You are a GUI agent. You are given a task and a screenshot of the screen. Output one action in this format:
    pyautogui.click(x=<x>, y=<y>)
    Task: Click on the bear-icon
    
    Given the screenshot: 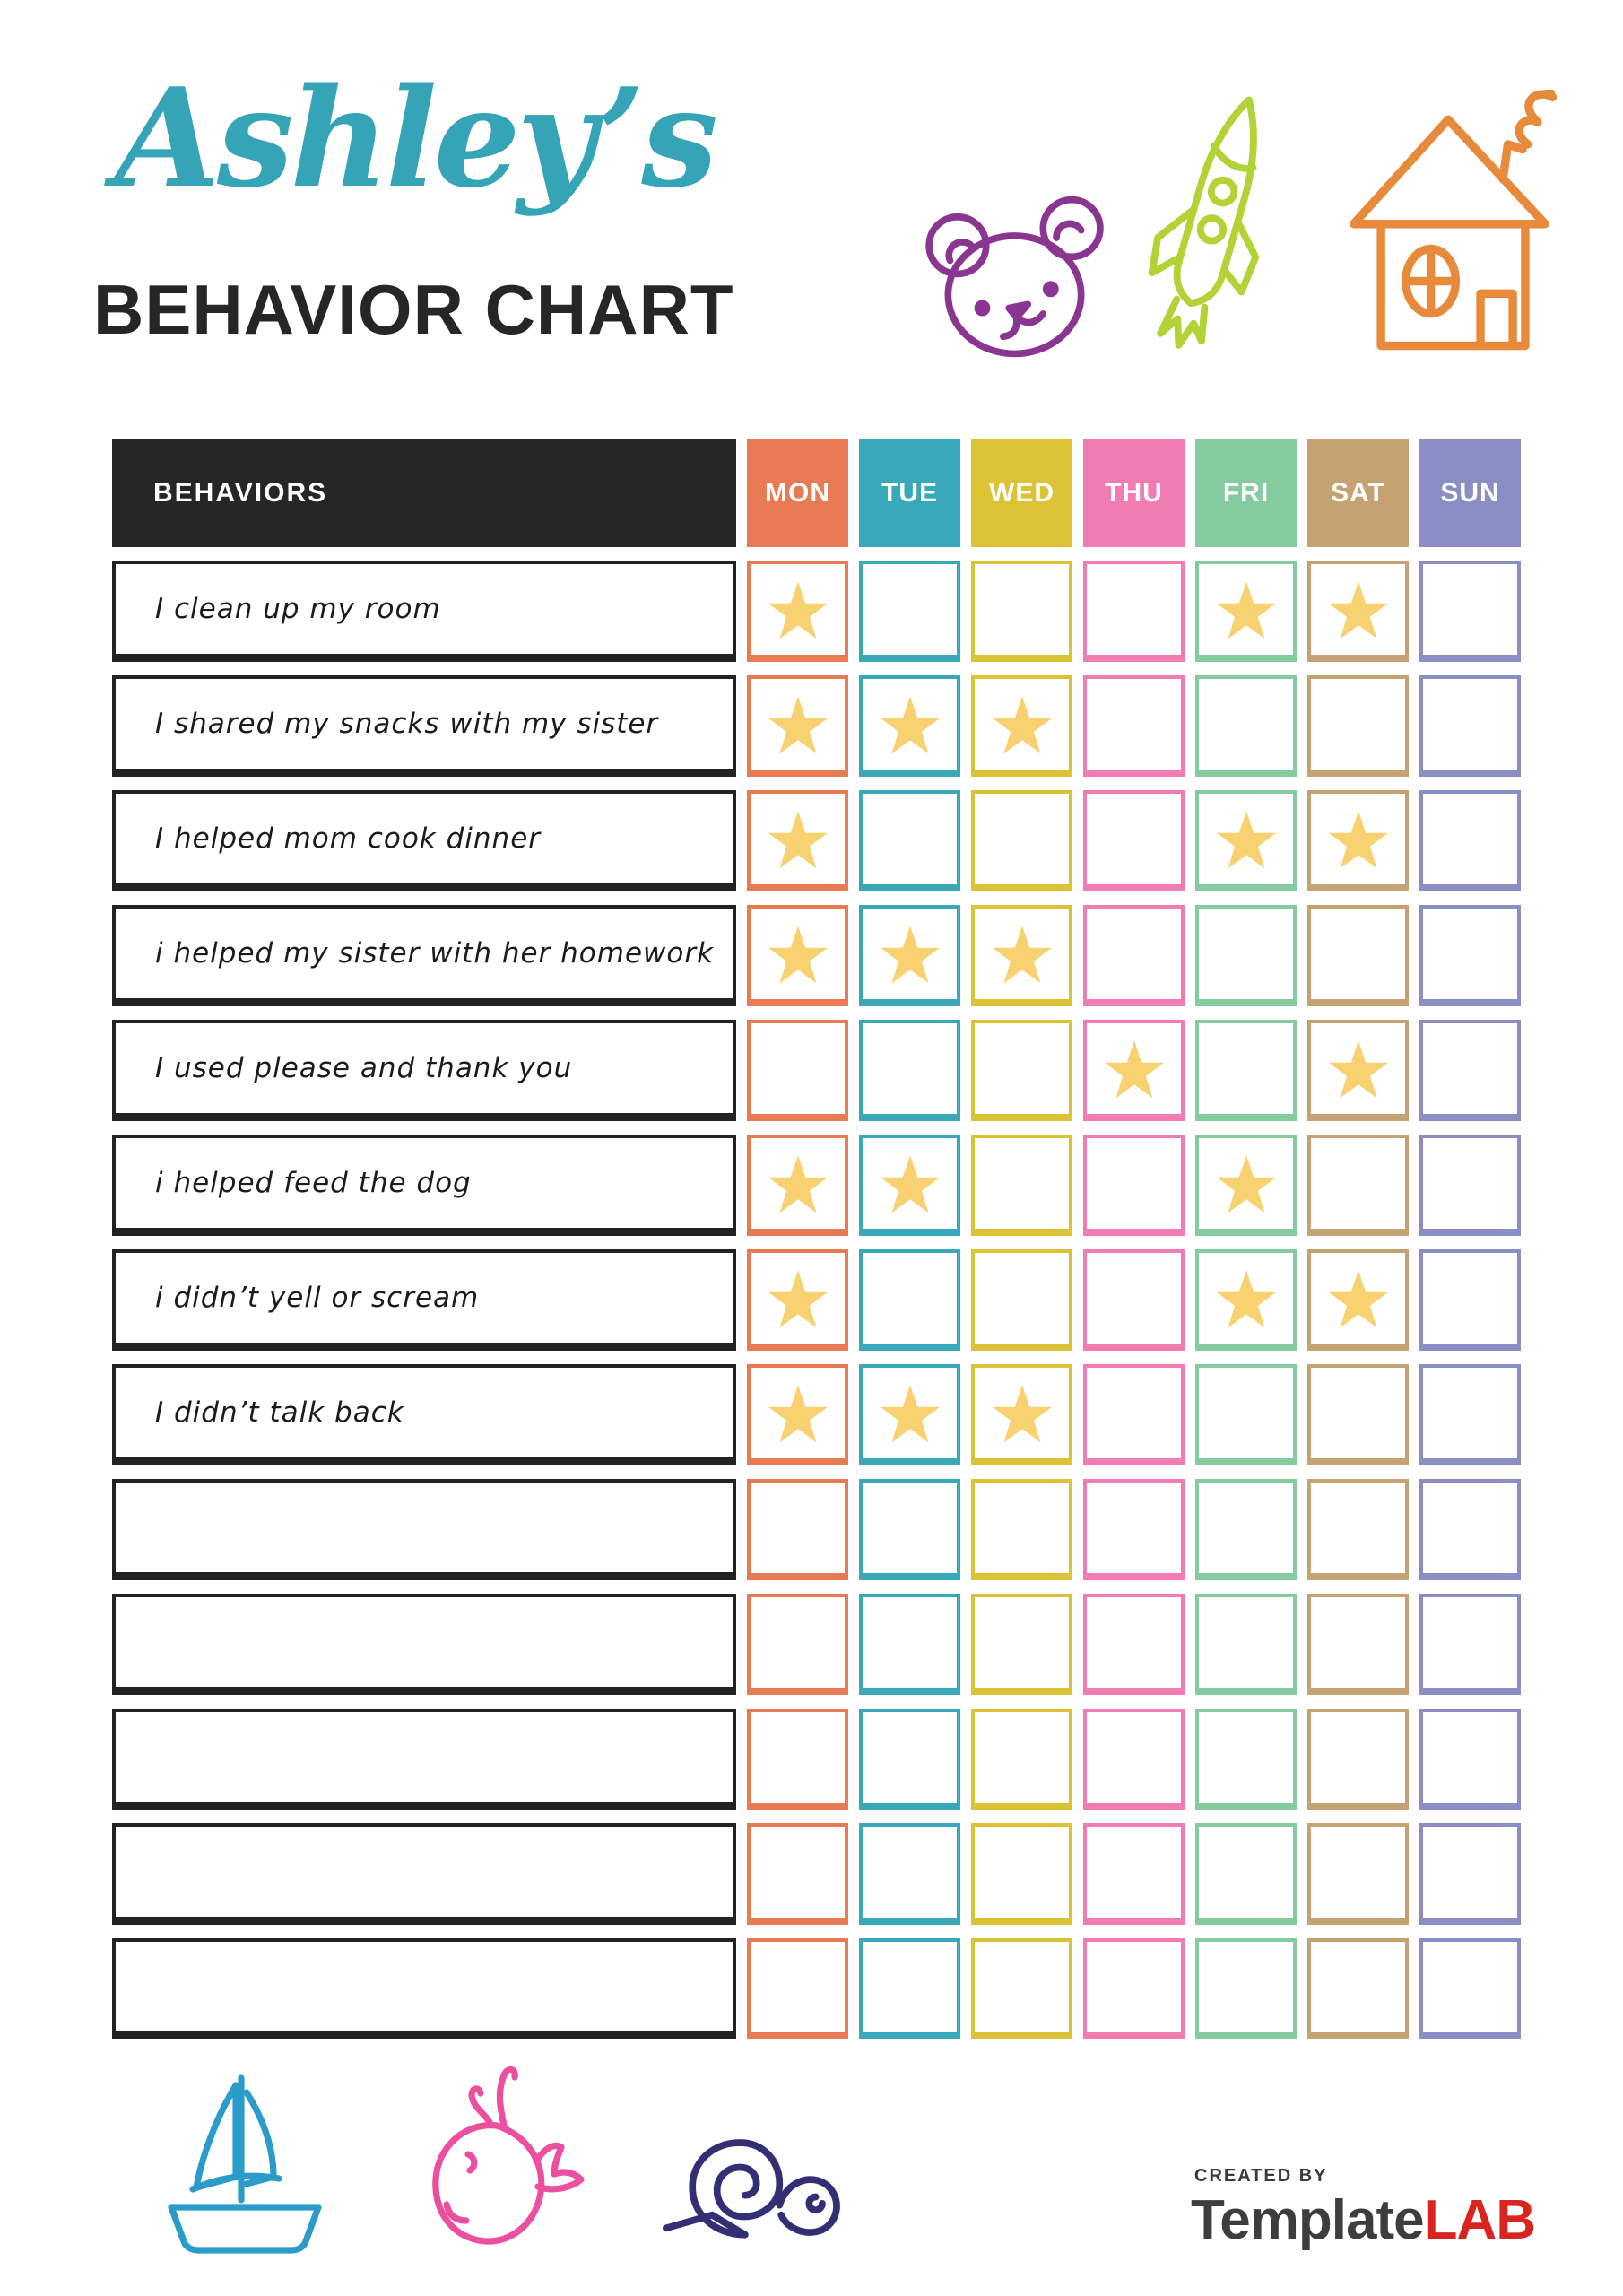 What is the action you would take?
    pyautogui.click(x=1022, y=275)
    